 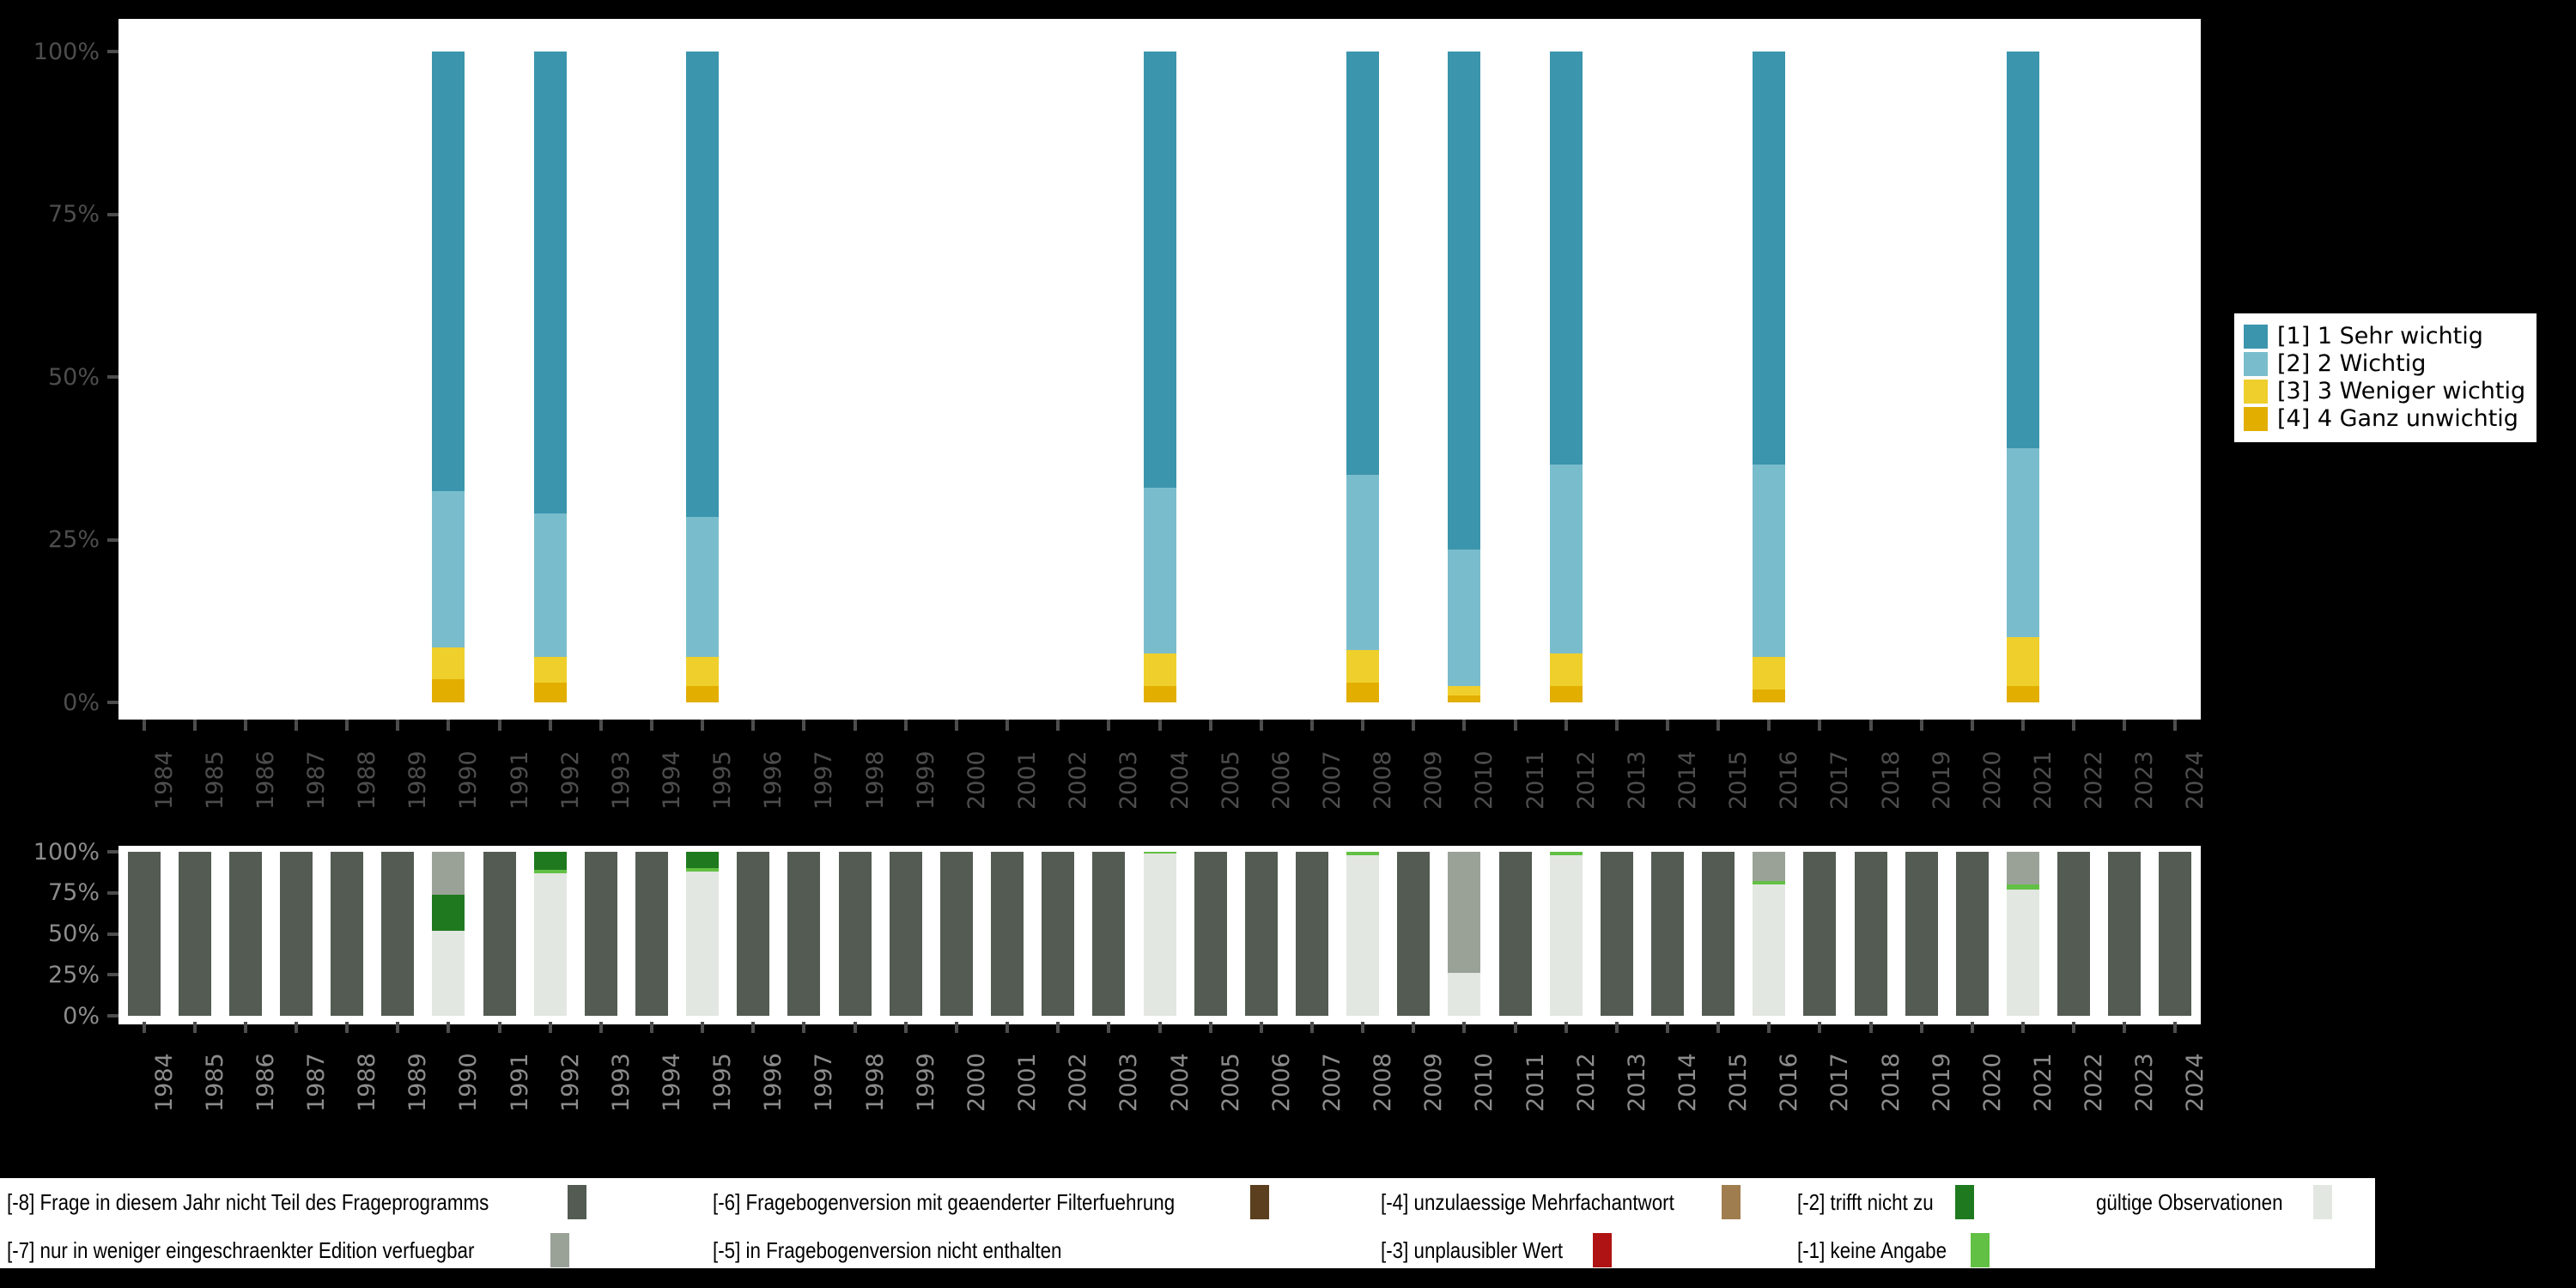 I want to click on missing-legend-swatch-icon, so click(x=1128, y=1250).